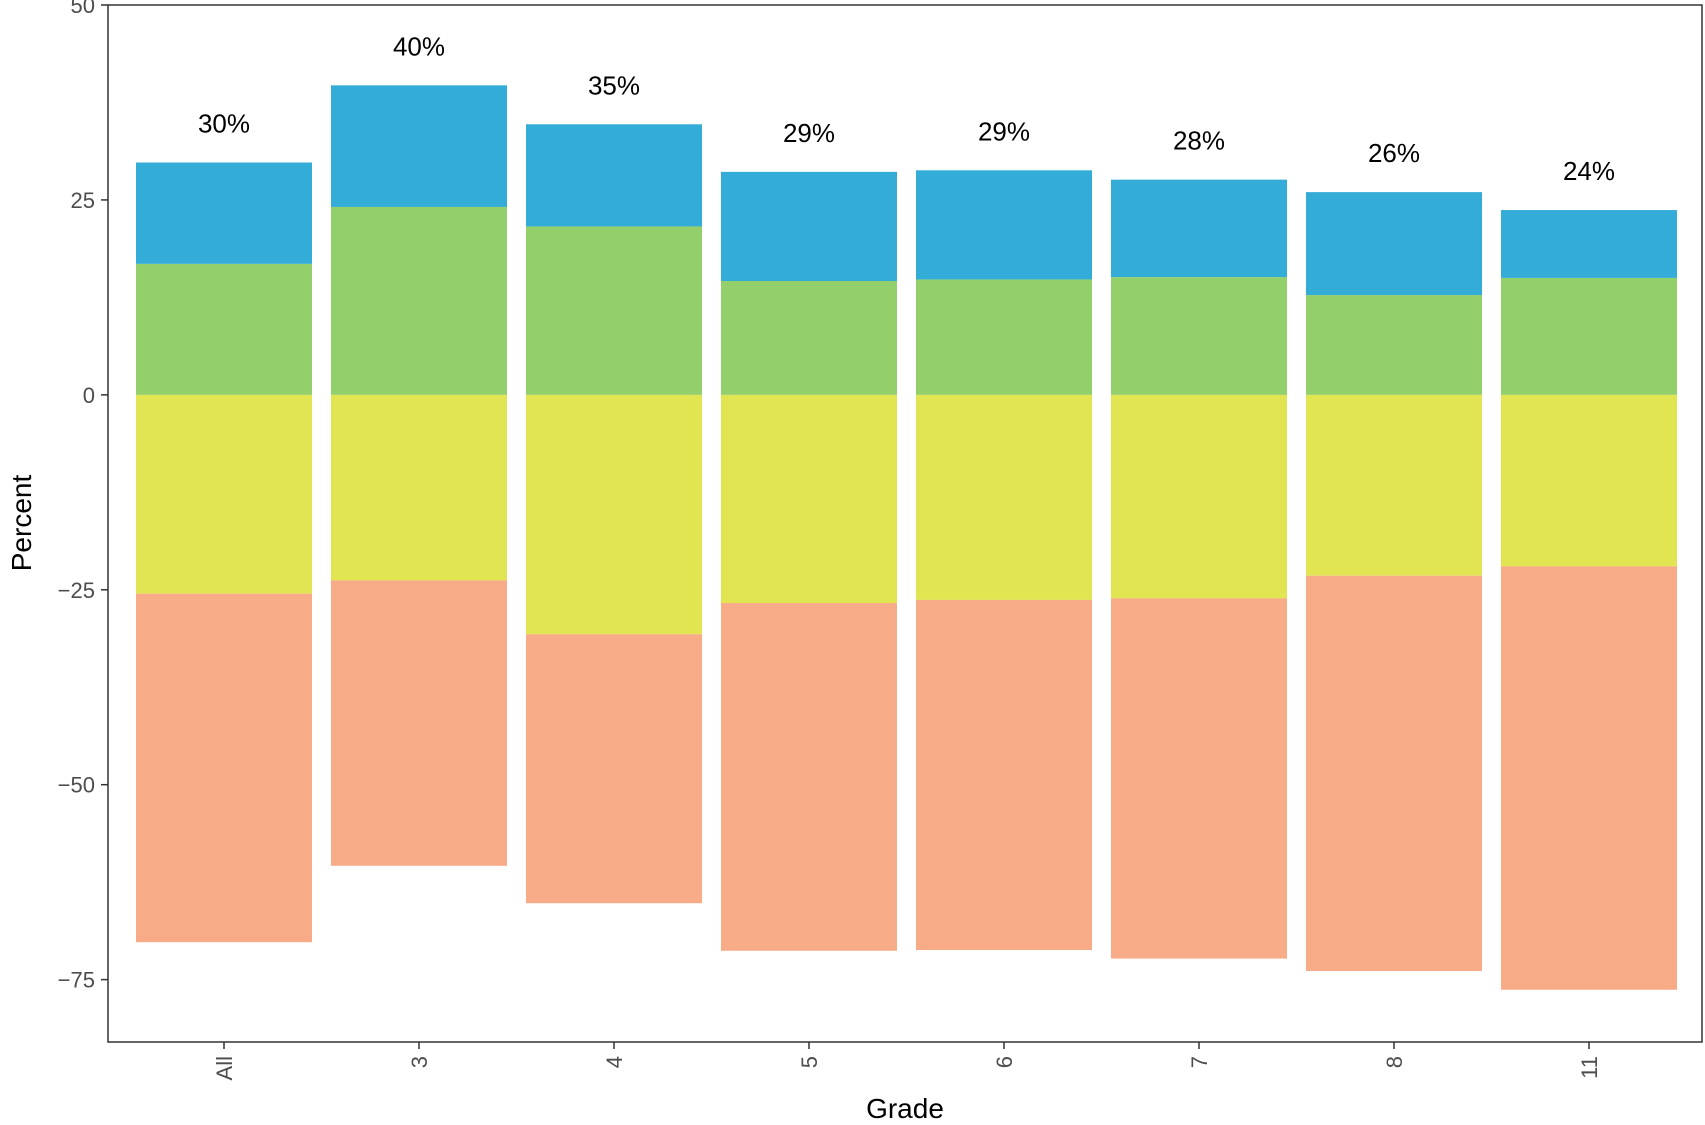 The image size is (1705, 1125). What do you see at coordinates (89, 395) in the screenshot?
I see `y-tick-label: 0` at bounding box center [89, 395].